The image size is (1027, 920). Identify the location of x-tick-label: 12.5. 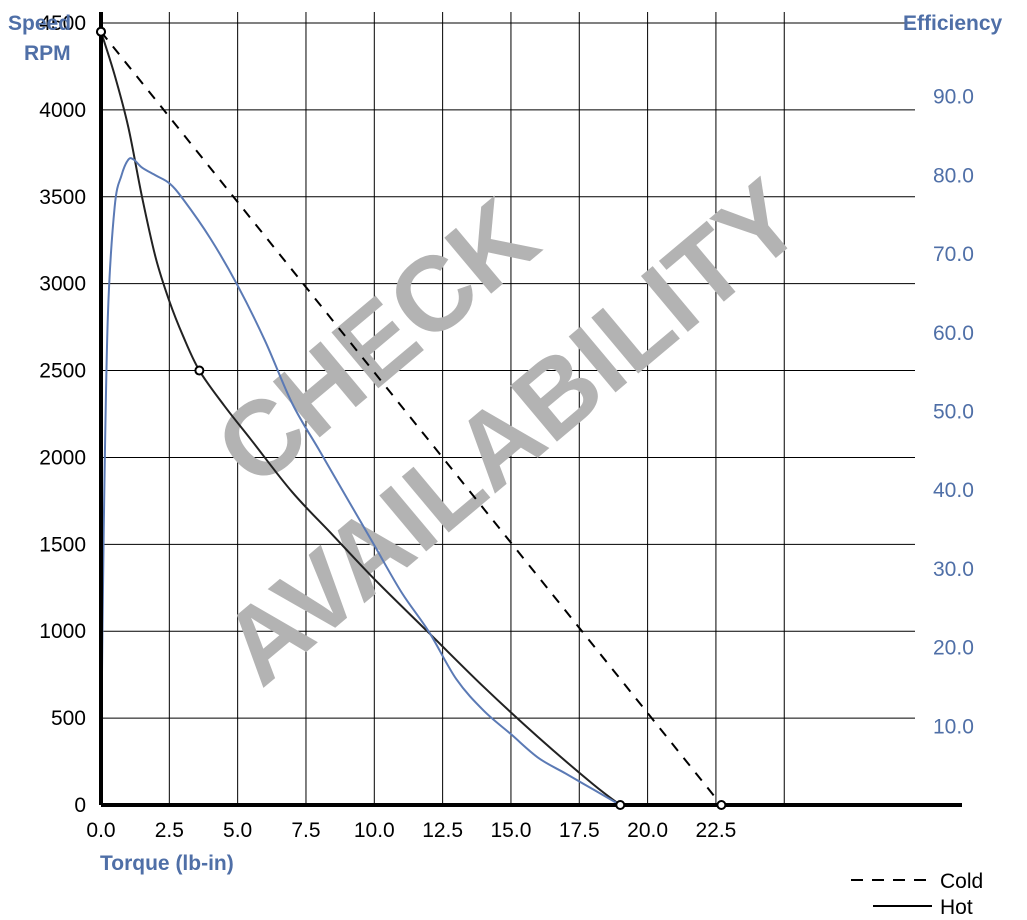
(442, 830).